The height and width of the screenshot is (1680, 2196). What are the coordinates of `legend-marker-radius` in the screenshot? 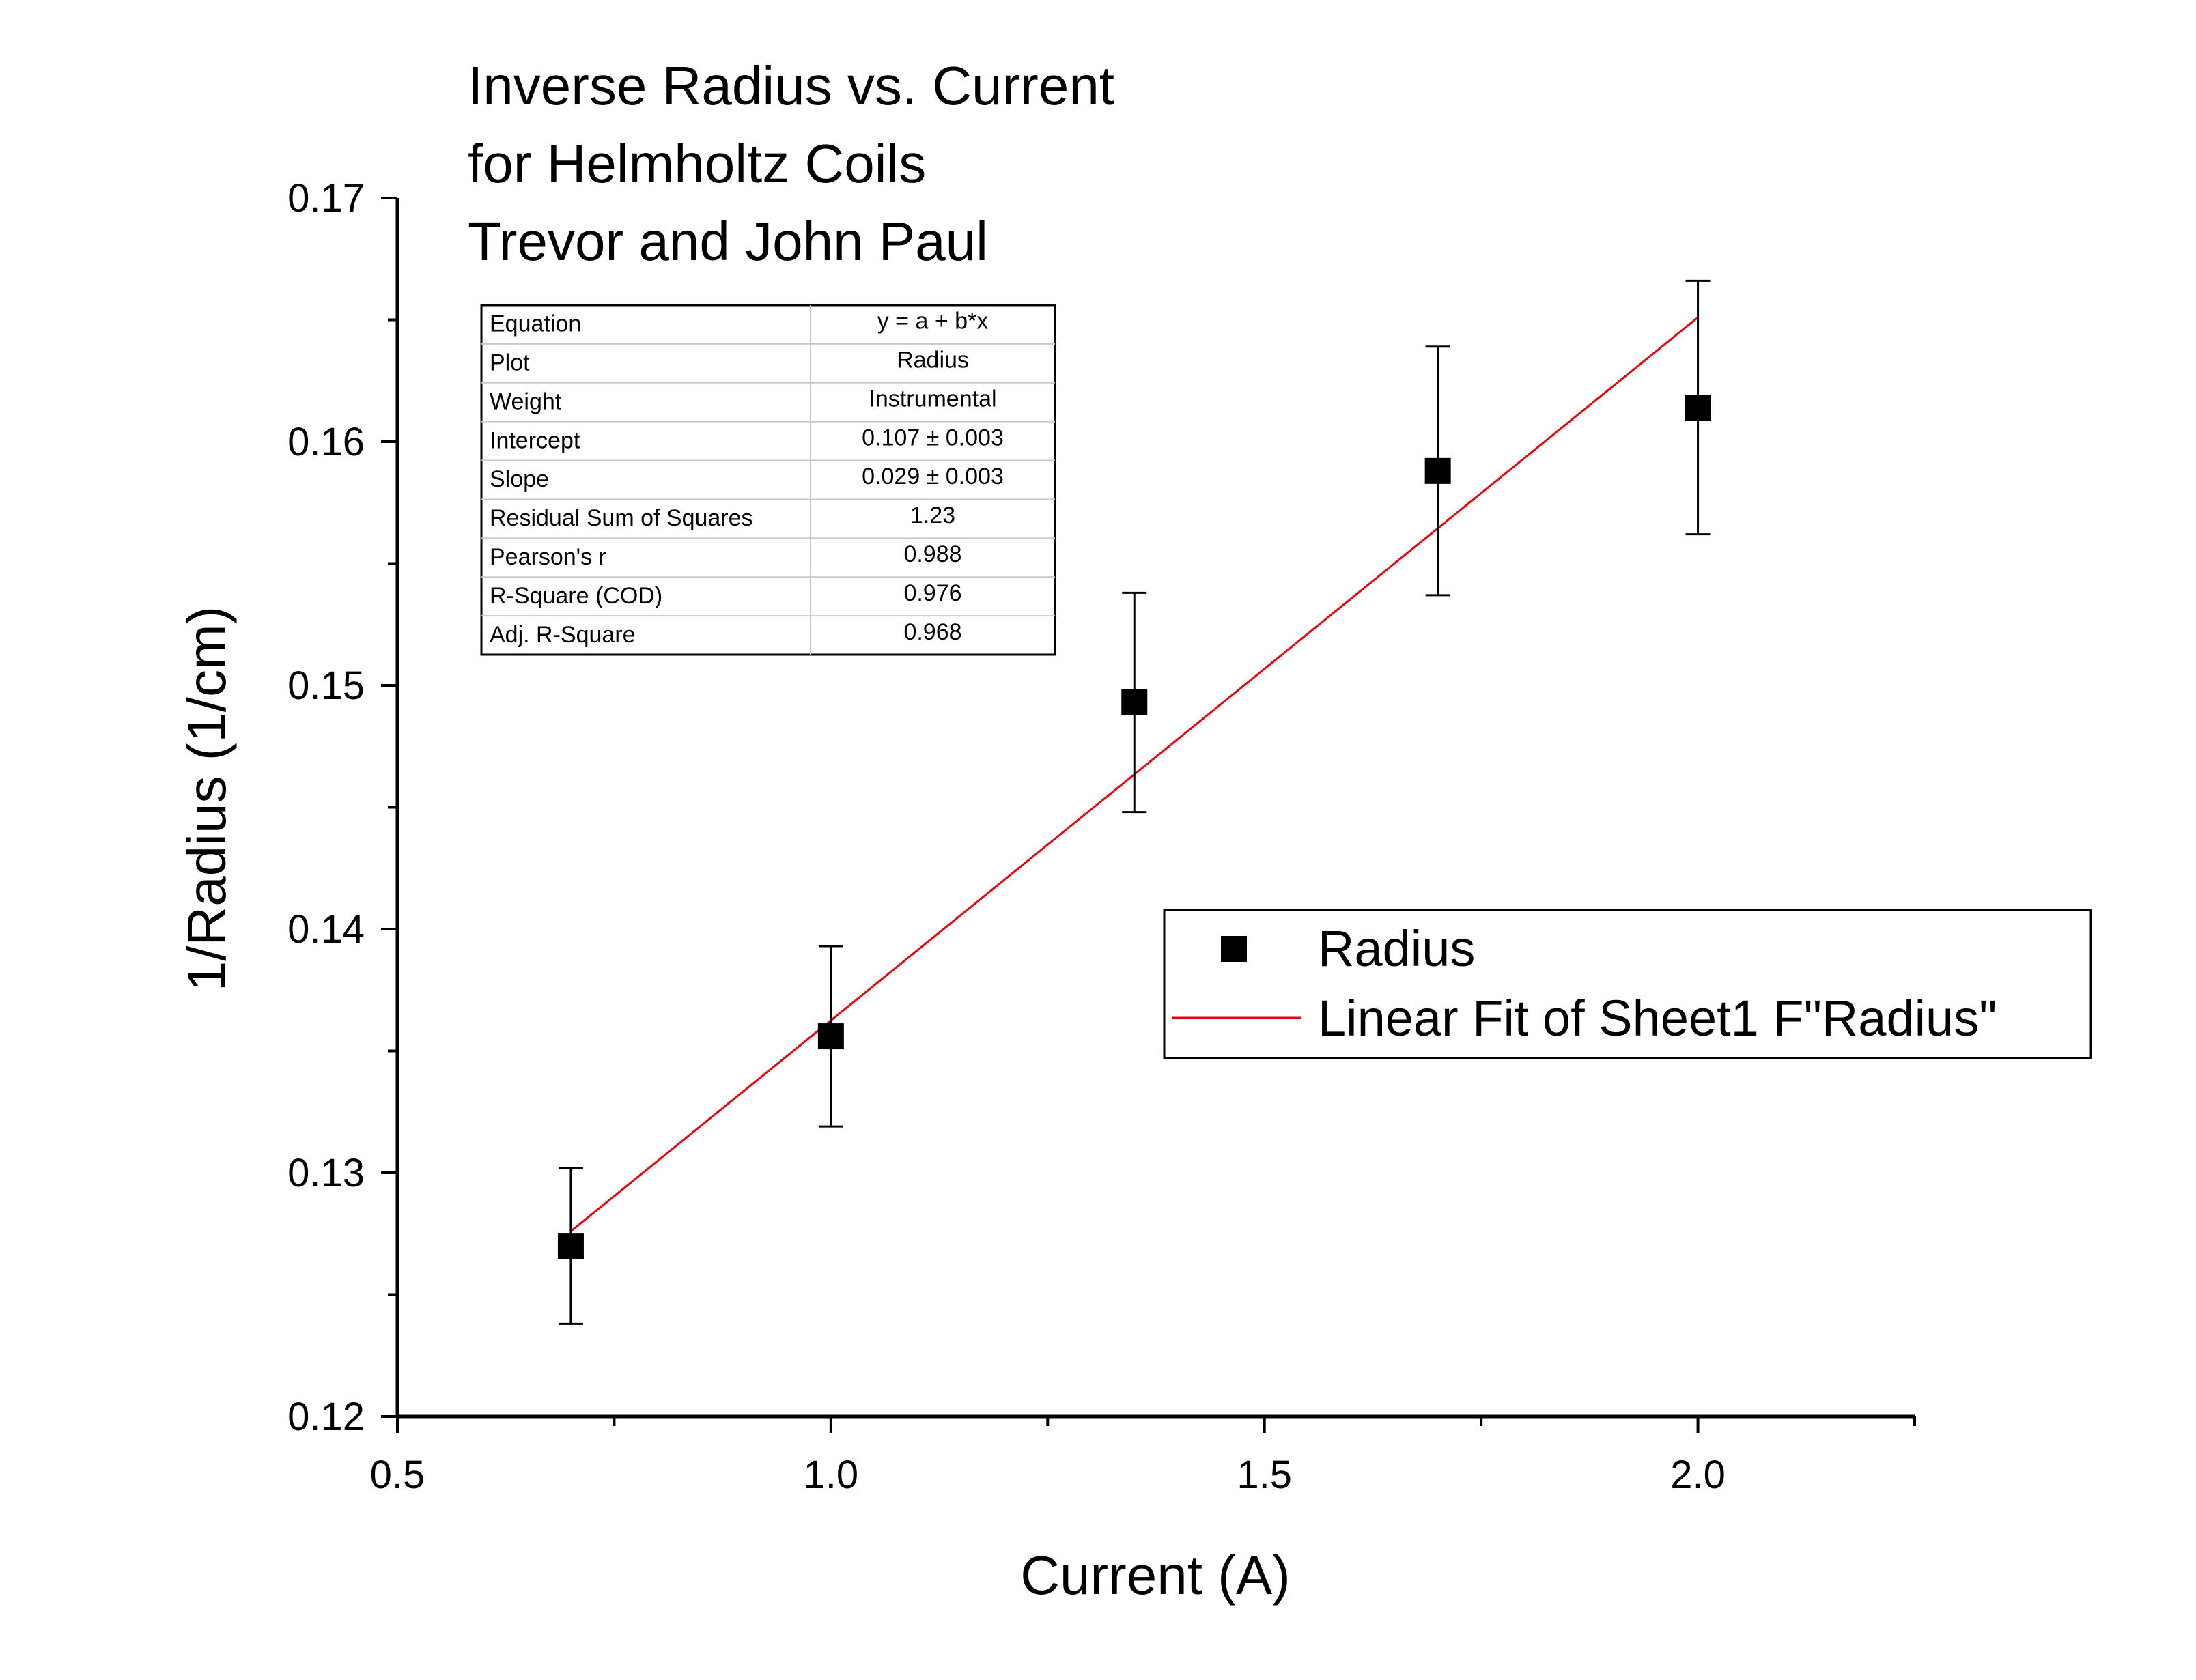 It's located at (1234, 949).